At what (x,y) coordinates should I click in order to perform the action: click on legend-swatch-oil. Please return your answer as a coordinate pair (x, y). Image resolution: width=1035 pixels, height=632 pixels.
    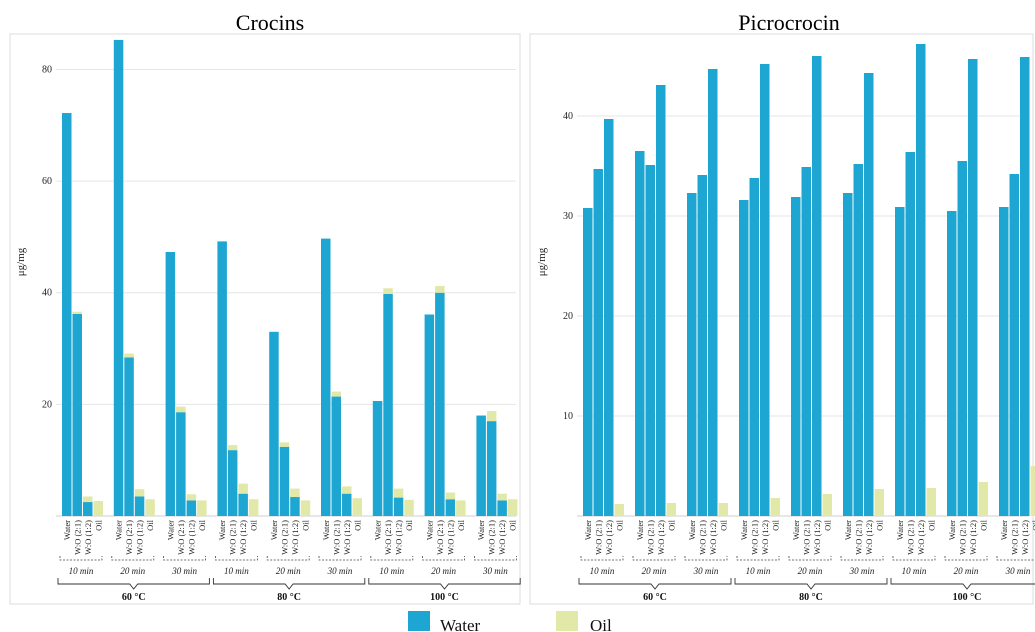
    Looking at the image, I should click on (567, 621).